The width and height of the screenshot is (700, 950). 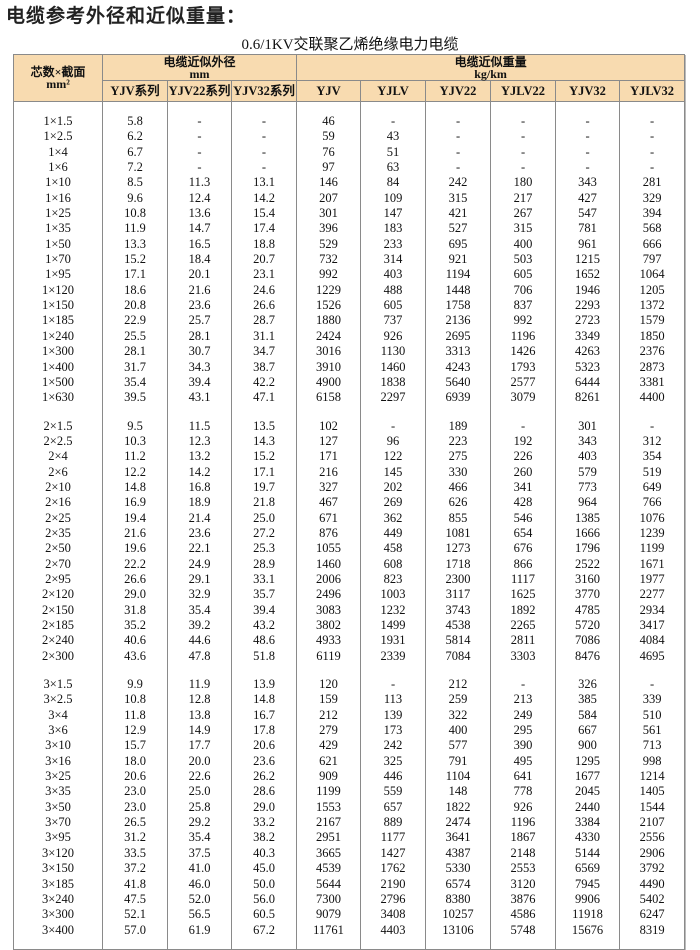 I want to click on value-cell: 216, so click(x=329, y=472).